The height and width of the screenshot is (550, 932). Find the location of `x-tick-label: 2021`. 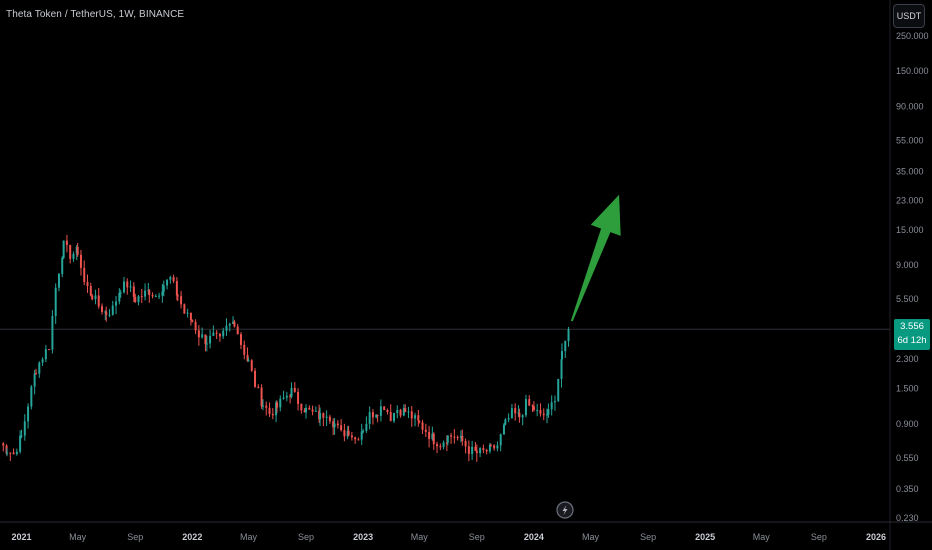

x-tick-label: 2021 is located at coordinates (22, 537).